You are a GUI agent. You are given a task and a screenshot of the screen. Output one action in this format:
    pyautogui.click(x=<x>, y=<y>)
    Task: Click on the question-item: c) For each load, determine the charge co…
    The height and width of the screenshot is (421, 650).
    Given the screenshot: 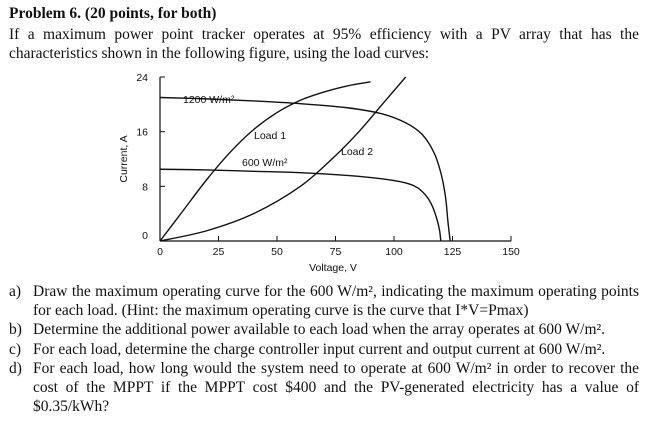 What is the action you would take?
    pyautogui.click(x=324, y=349)
    